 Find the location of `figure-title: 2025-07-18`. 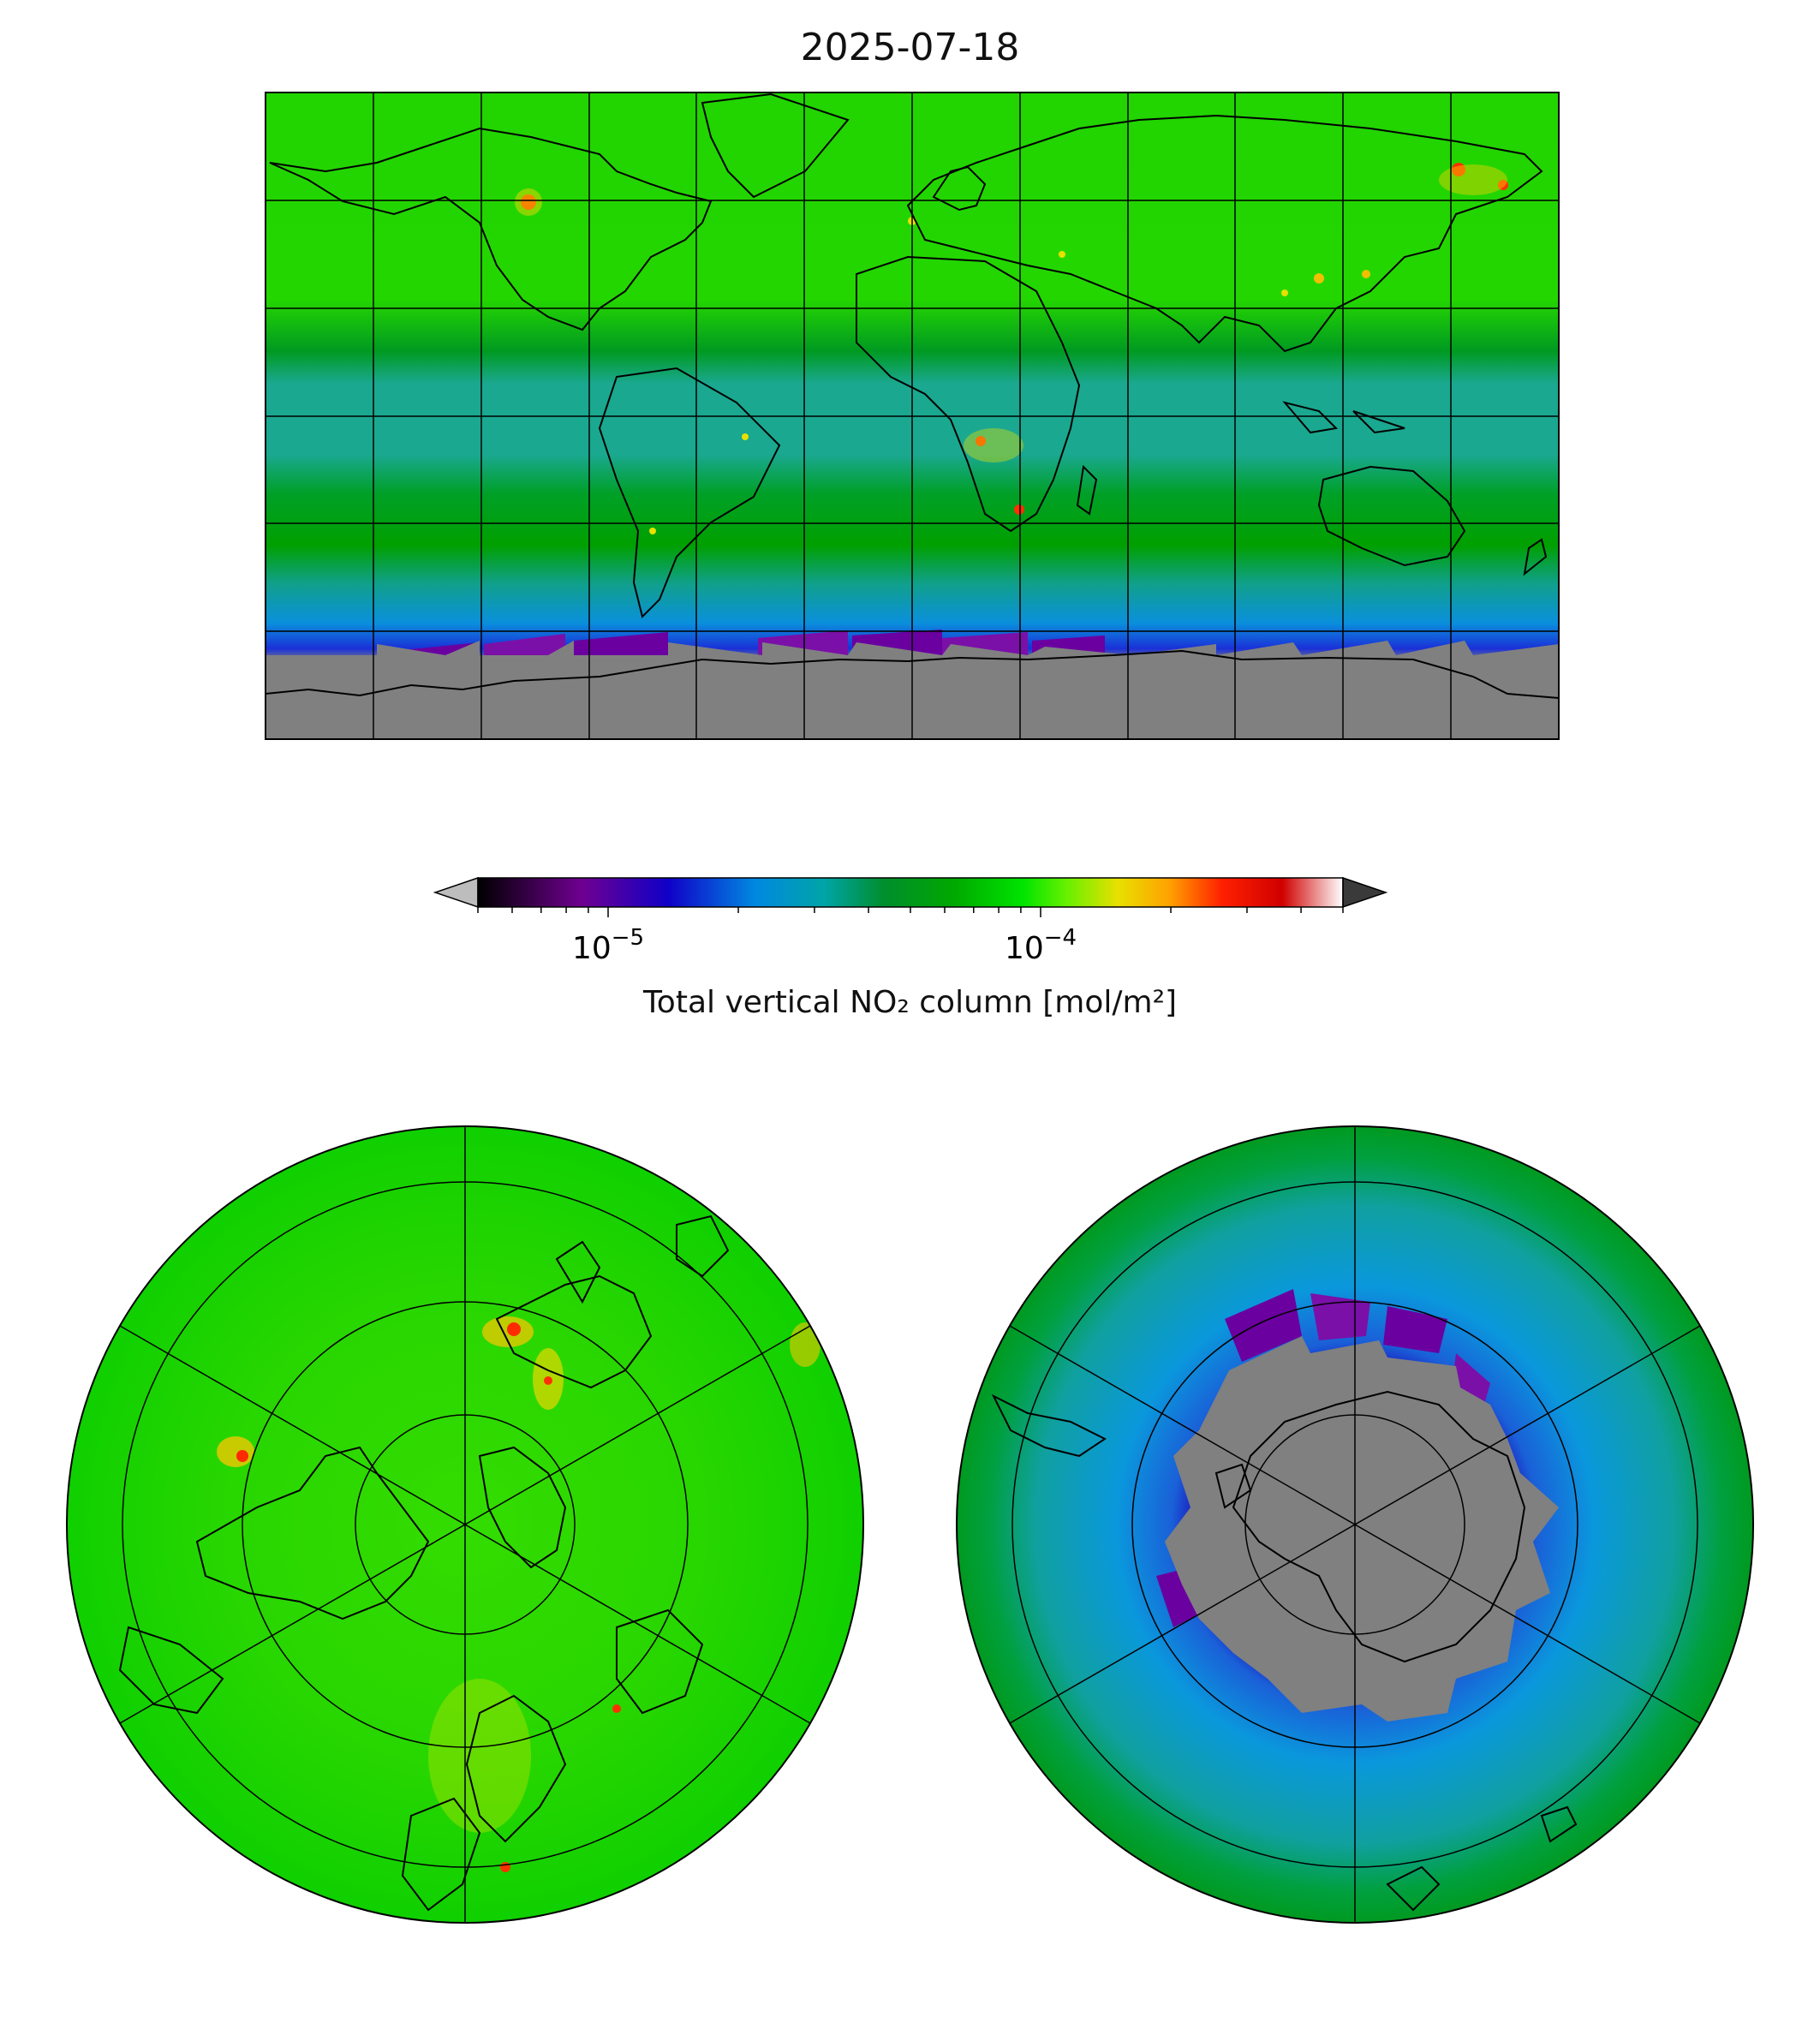

figure-title: 2025-07-18 is located at coordinates (910, 47).